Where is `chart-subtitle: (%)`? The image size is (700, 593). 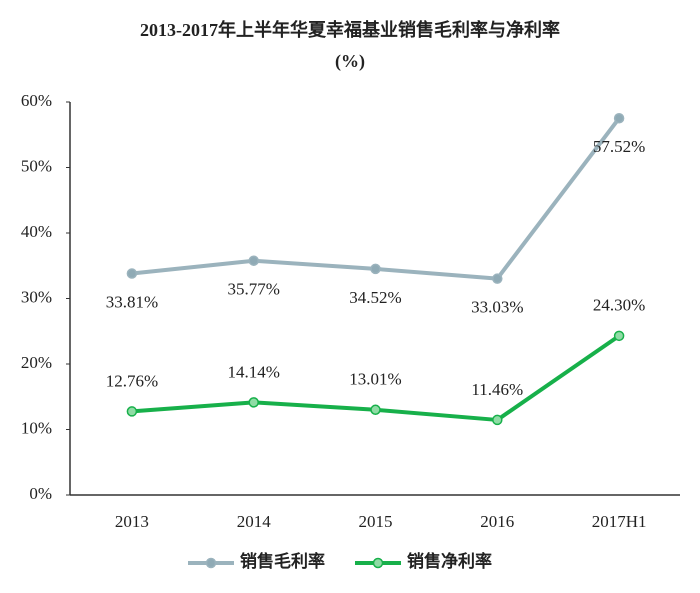 chart-subtitle: (%) is located at coordinates (350, 61).